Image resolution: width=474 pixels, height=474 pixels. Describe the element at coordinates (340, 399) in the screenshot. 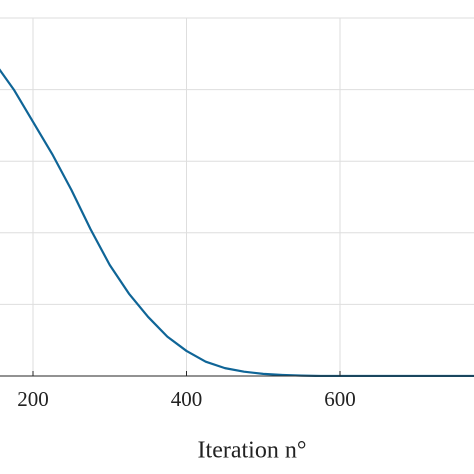

I see `x-tick-label: 600` at that location.